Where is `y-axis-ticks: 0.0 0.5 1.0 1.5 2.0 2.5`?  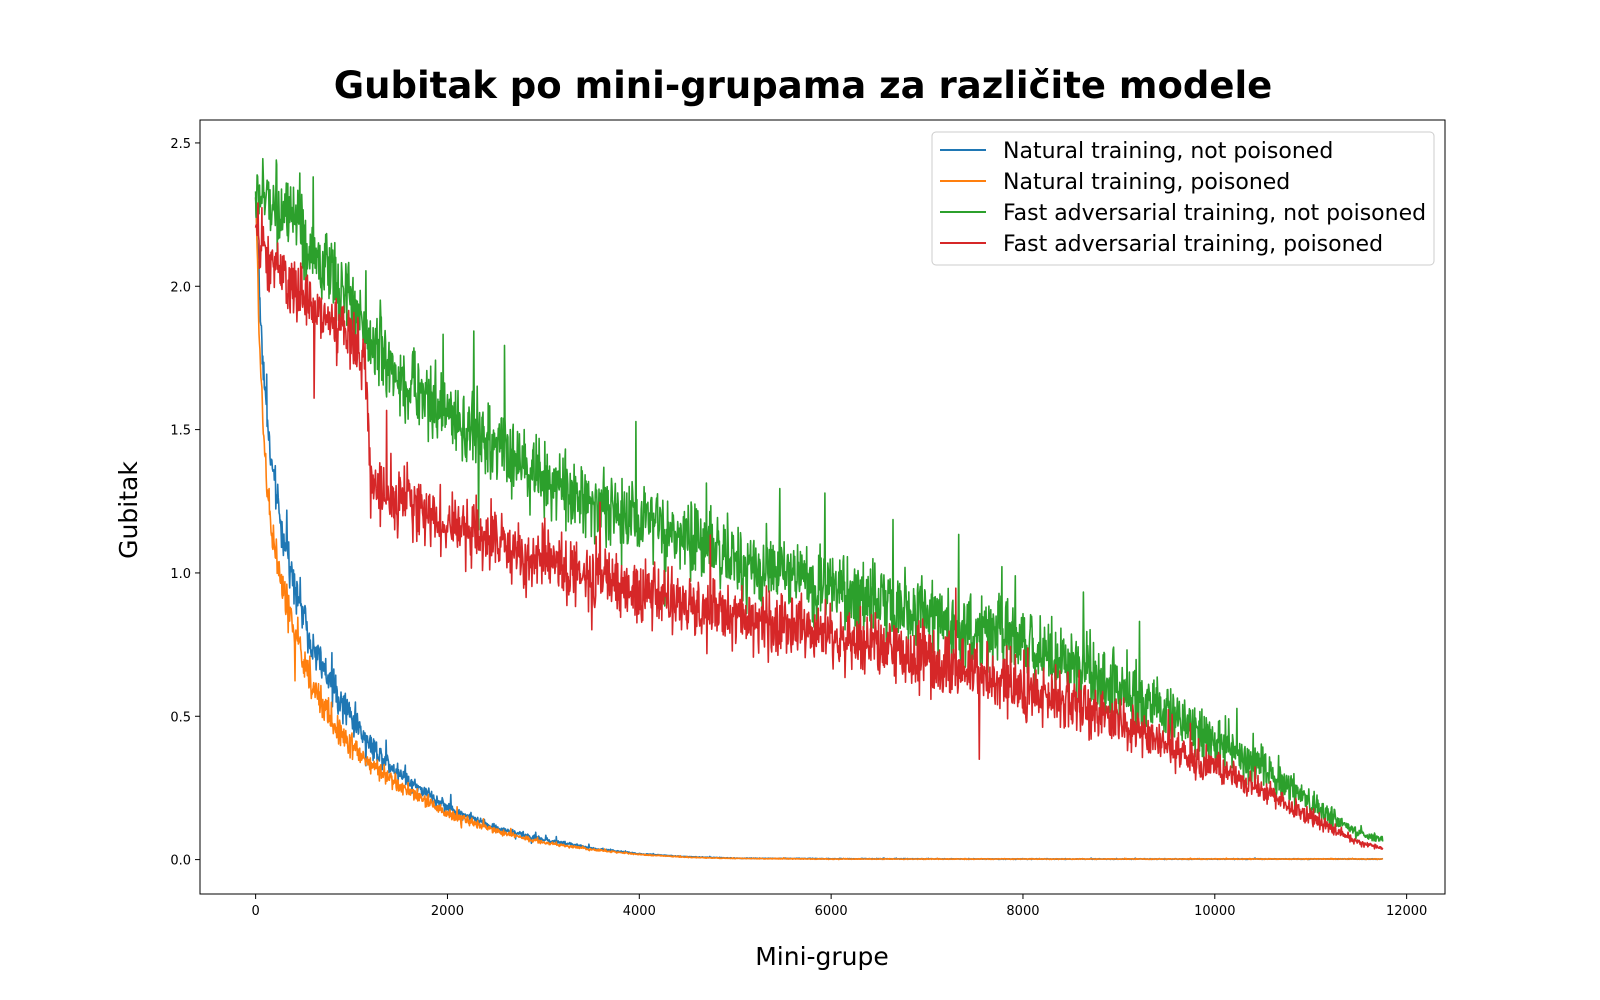
y-axis-ticks: 0.0 0.5 1.0 1.5 2.0 2.5 is located at coordinates (185, 503).